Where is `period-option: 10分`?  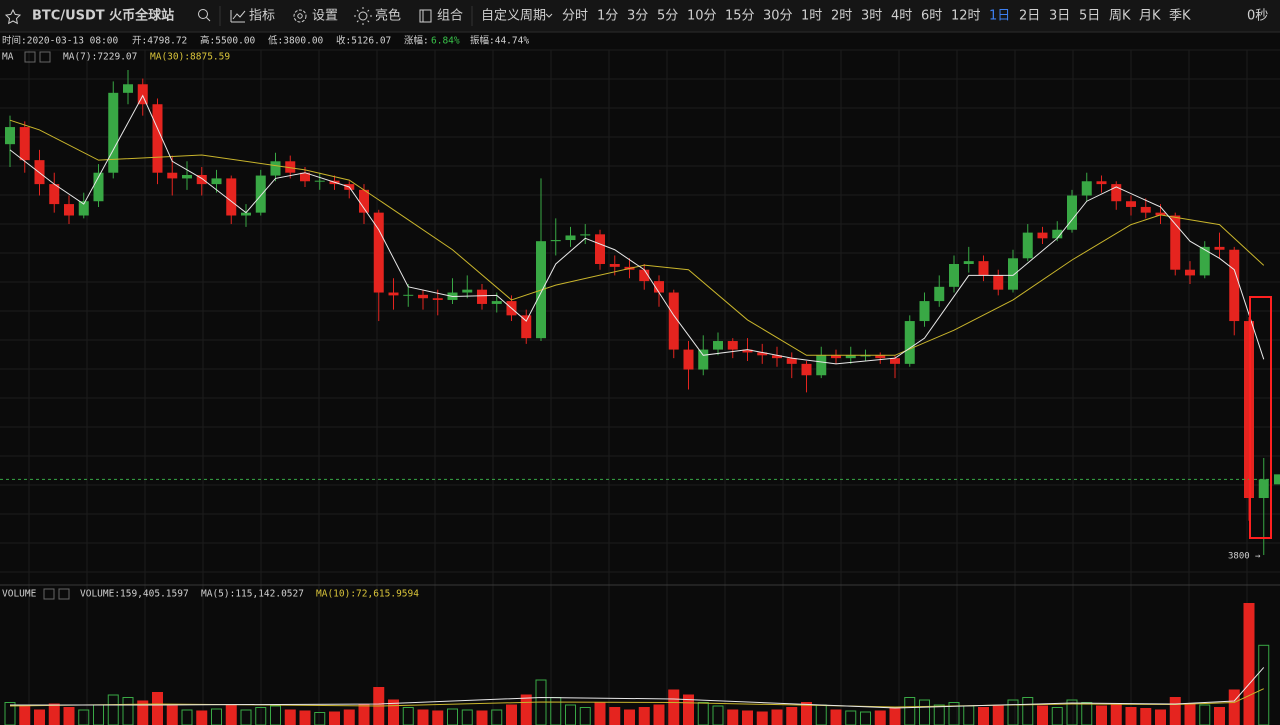
period-option: 10分 is located at coordinates (702, 16).